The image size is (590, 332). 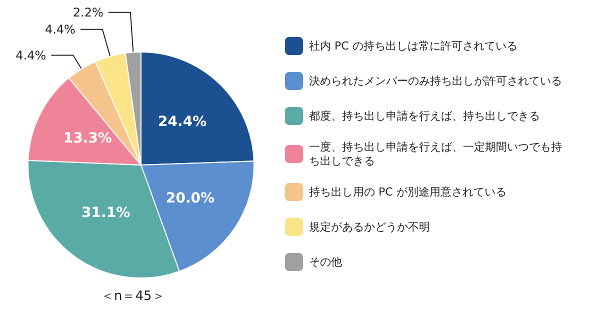 What do you see at coordinates (435, 154) in the screenshot?
I see `legend-label: 一度、持ち出し申請を行えば、一定期間いつでも持ち出しできる` at bounding box center [435, 154].